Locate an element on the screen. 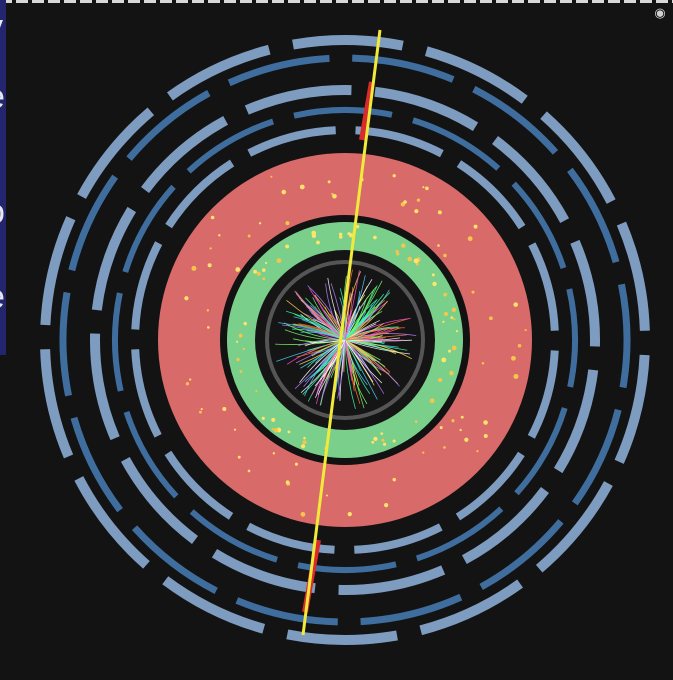 Image resolution: width=673 pixels, height=680 pixels. slide-letter: o is located at coordinates (2, 212).